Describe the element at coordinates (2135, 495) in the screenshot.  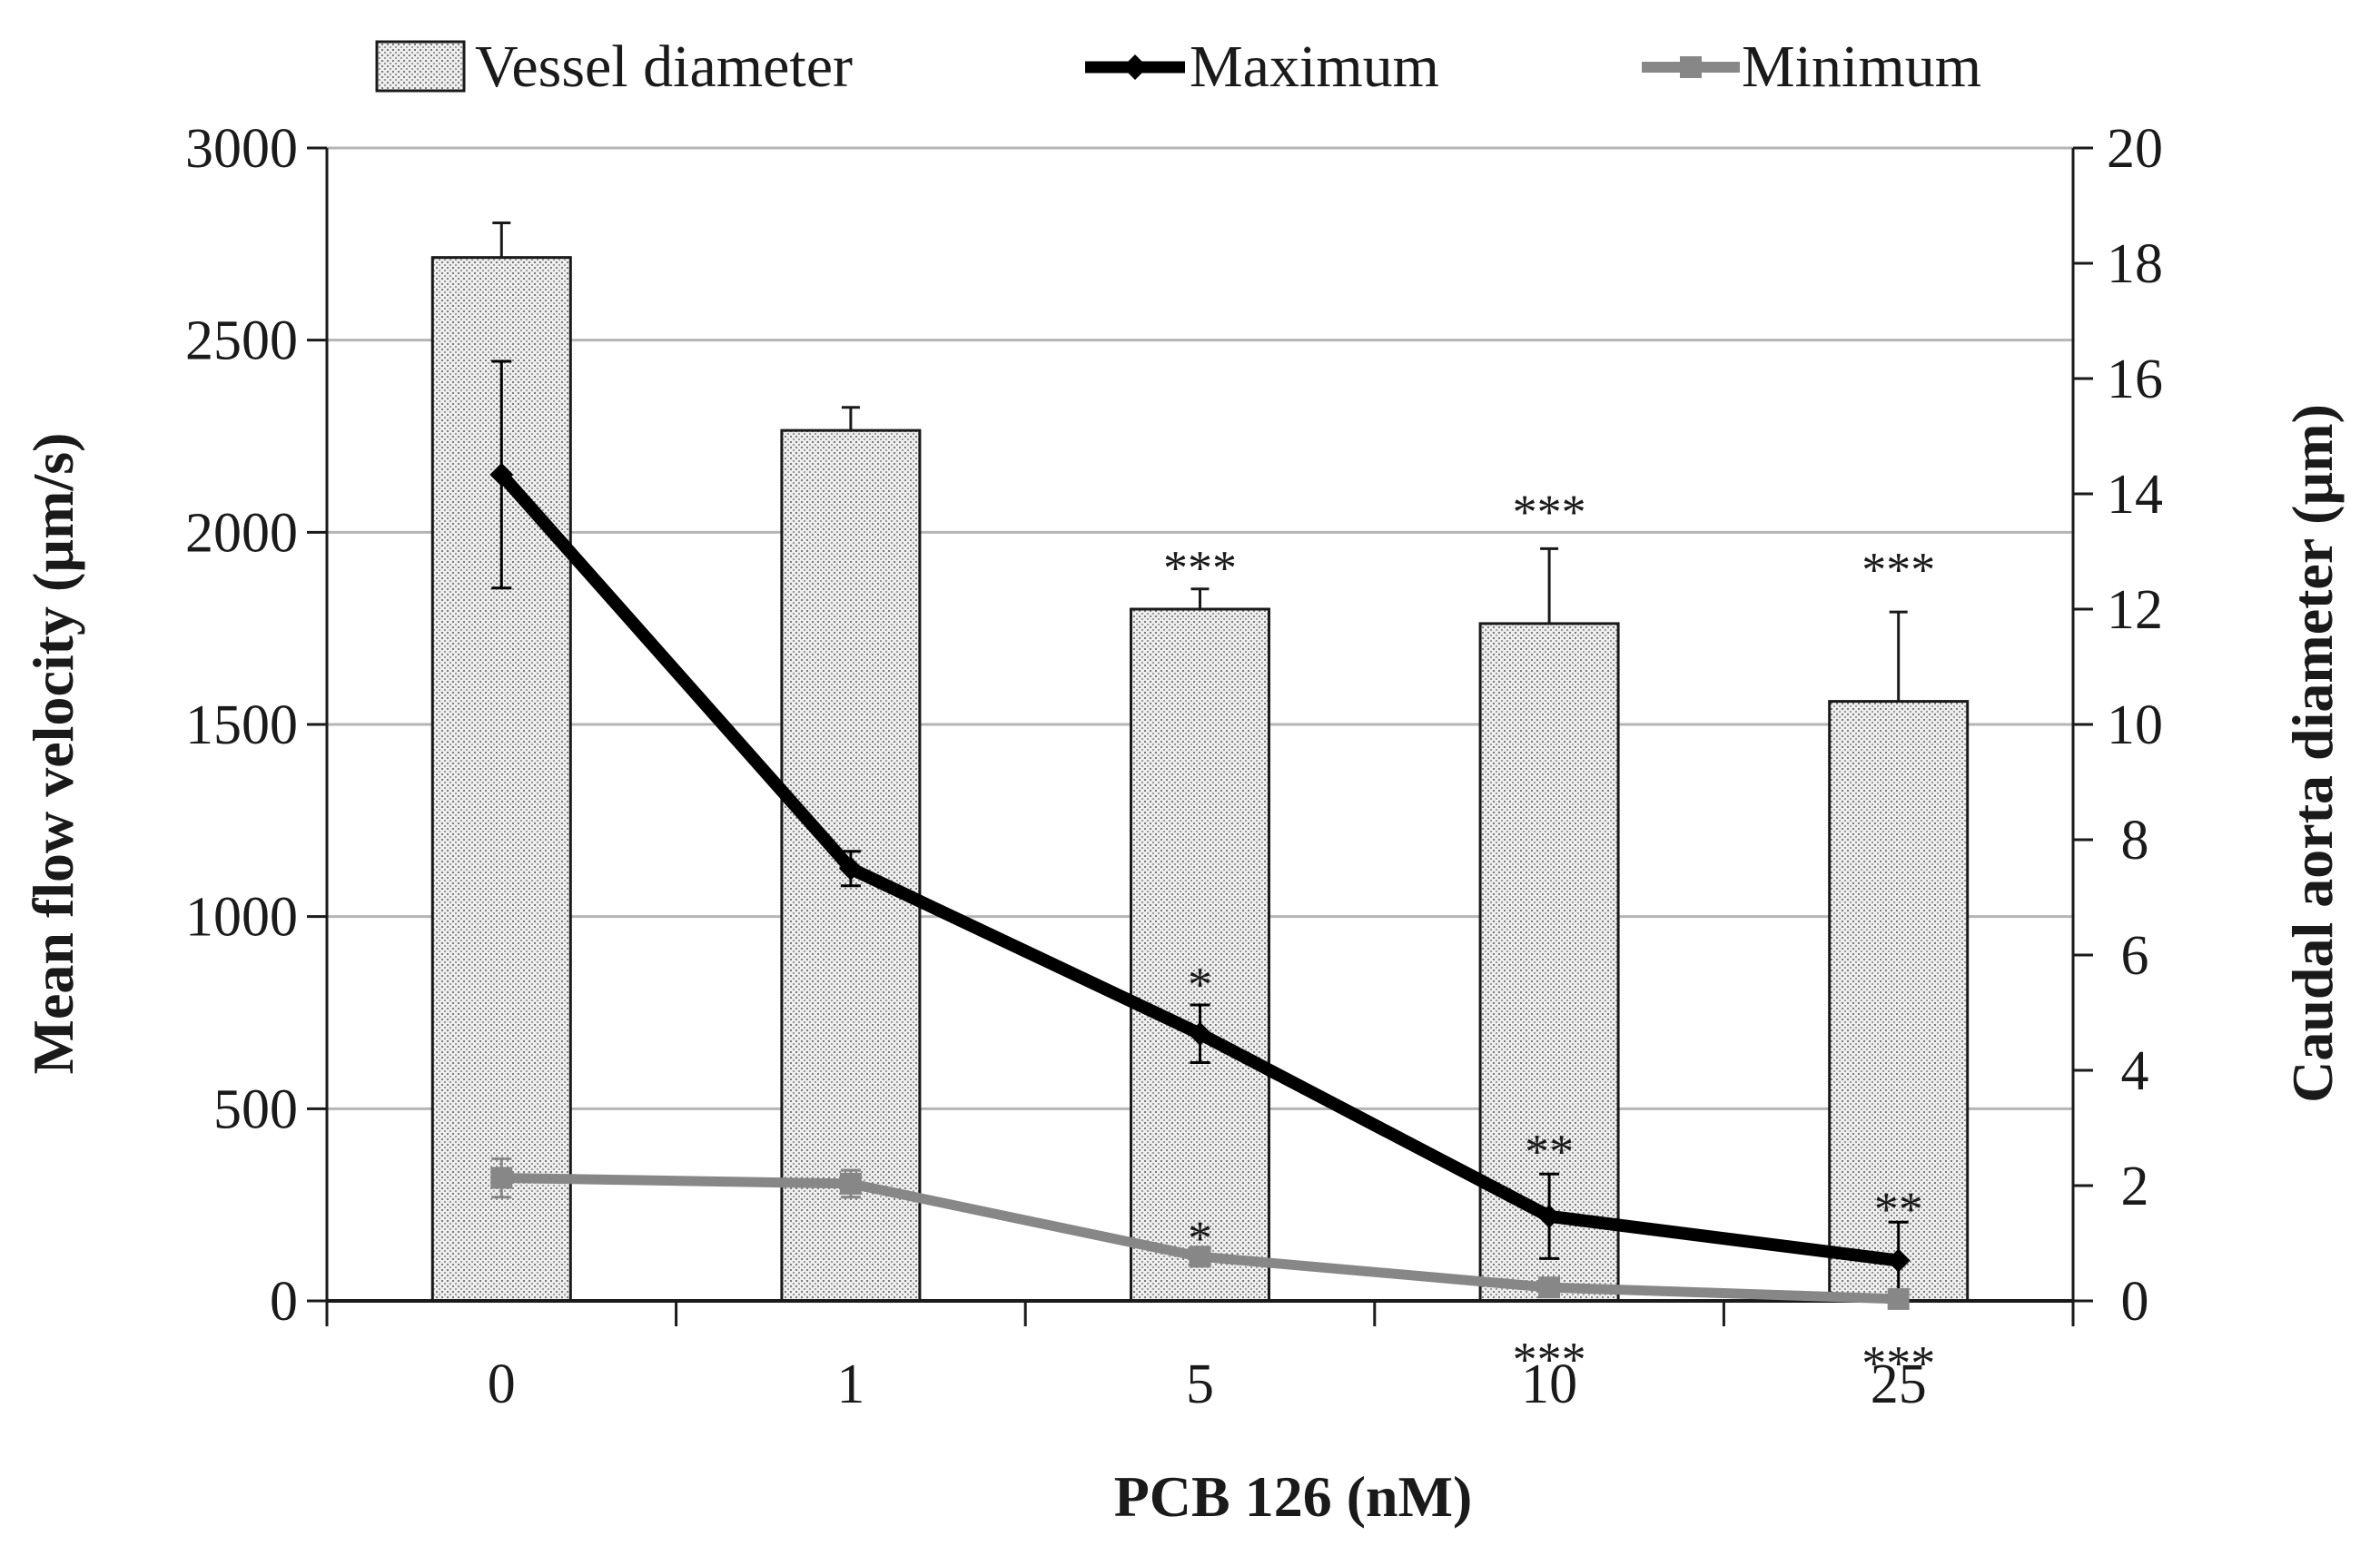
I see `y-right-tick-label: 14` at that location.